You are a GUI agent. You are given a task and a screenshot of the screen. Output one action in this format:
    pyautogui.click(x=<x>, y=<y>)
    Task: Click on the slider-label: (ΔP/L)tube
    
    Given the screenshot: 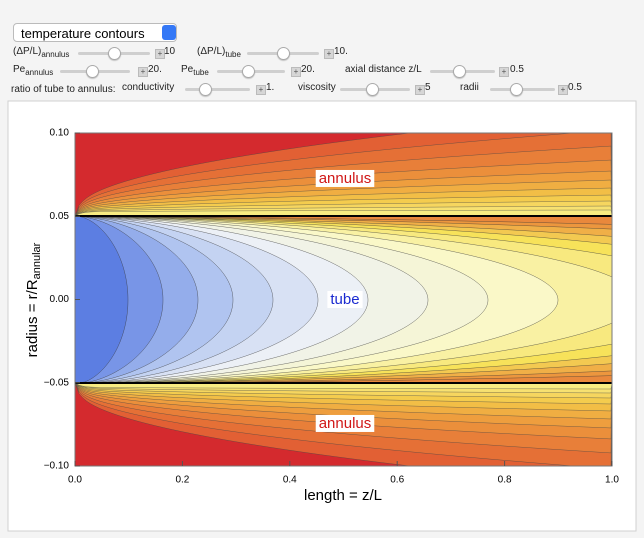 What is the action you would take?
    pyautogui.click(x=219, y=52)
    